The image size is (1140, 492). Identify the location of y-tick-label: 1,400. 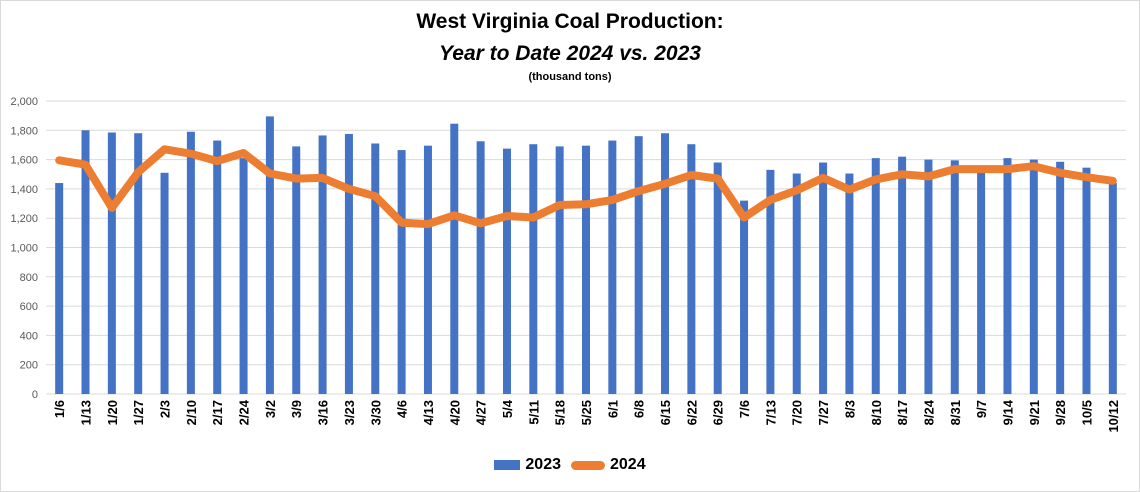
(24, 190).